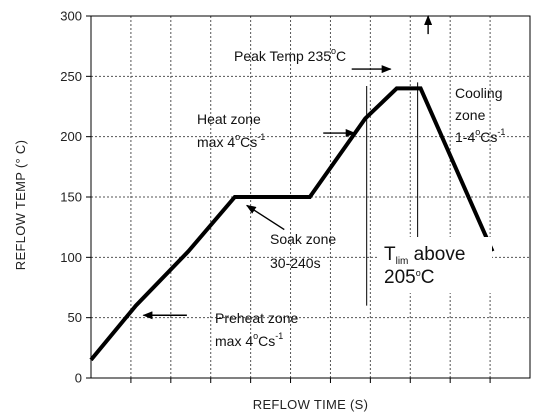  I want to click on y-axis-ticks: 0 50 100 150 200 250 300, so click(75, 197).